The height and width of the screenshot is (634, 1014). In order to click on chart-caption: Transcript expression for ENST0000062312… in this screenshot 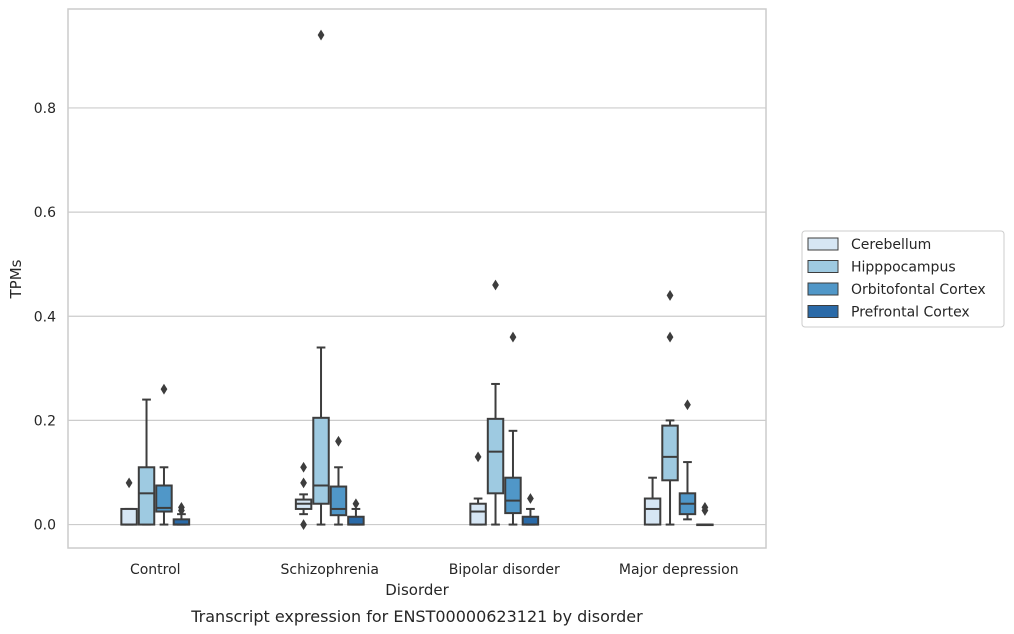, I will do `click(416, 616)`.